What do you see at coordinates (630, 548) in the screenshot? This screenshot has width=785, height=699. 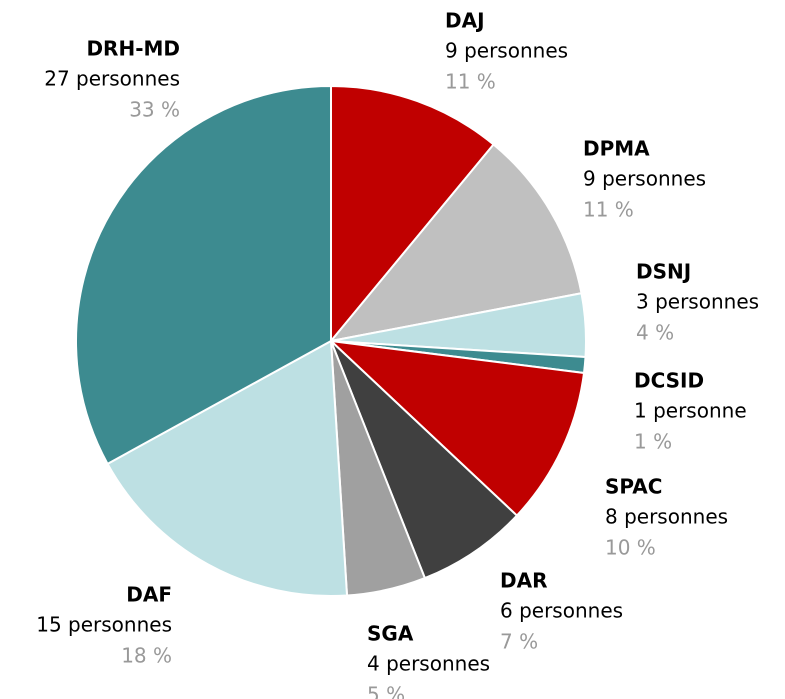 I see `slice-percent: 10 %` at bounding box center [630, 548].